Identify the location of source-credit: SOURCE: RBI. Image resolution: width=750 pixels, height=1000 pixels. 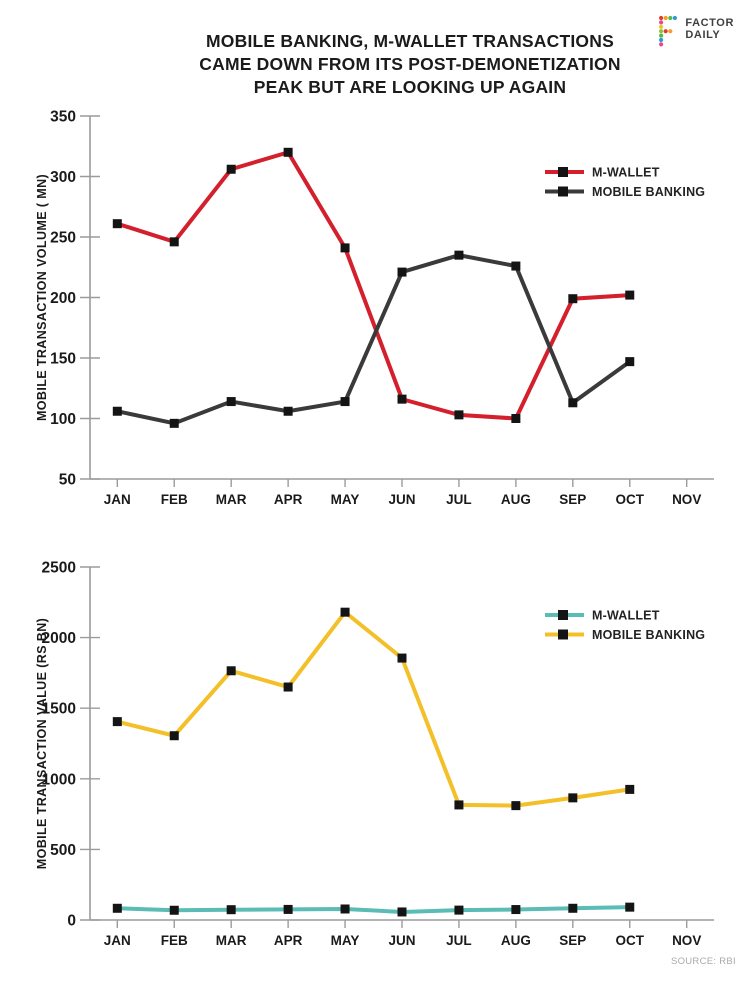
(703, 961).